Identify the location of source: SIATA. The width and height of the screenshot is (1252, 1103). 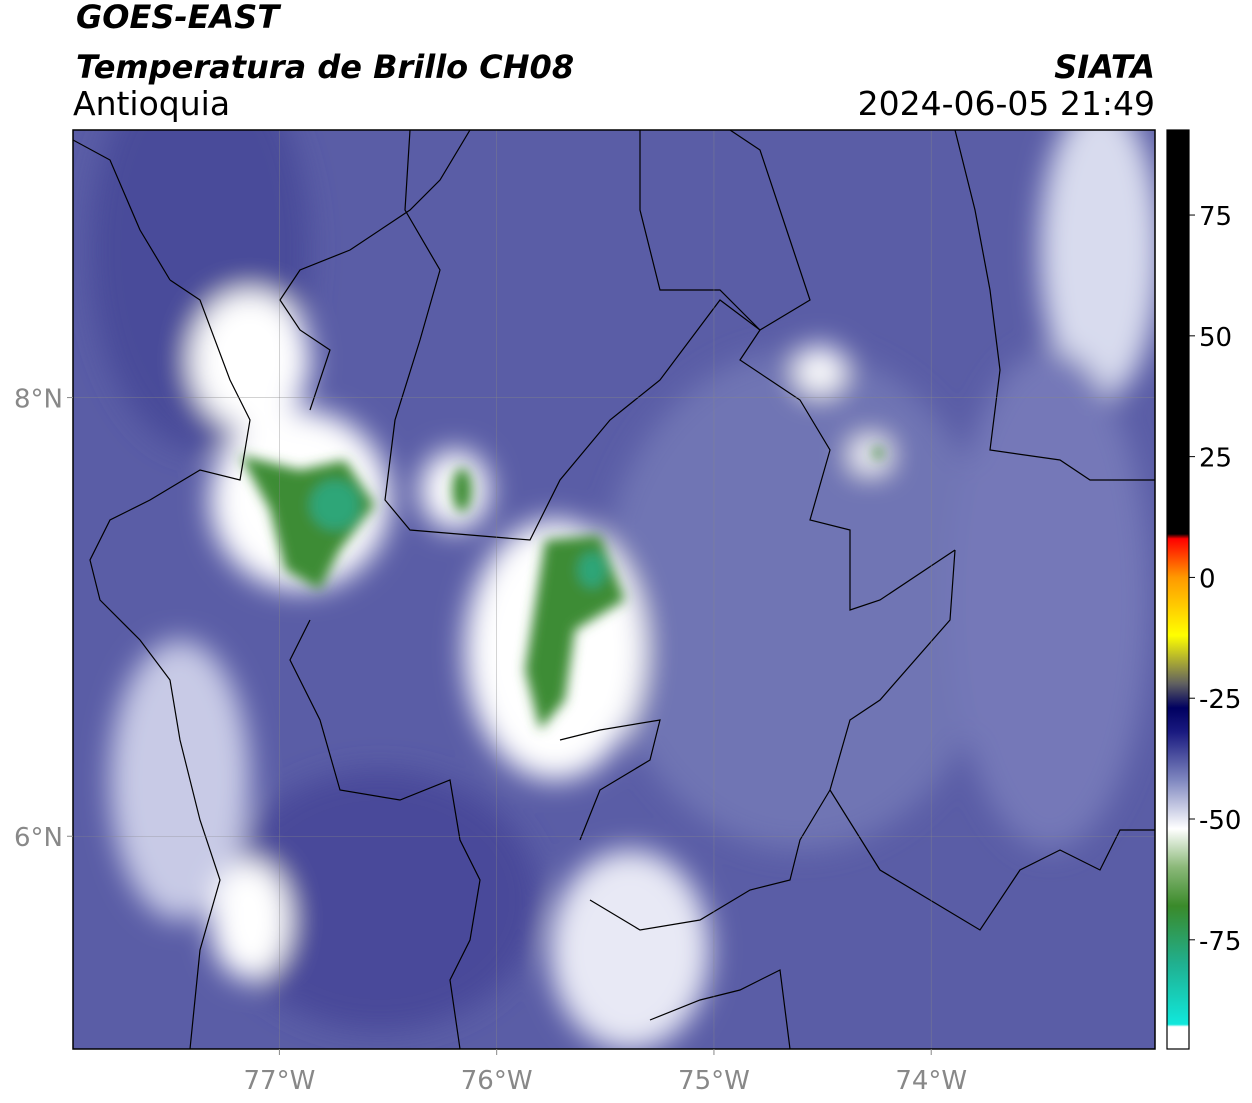
(1104, 67).